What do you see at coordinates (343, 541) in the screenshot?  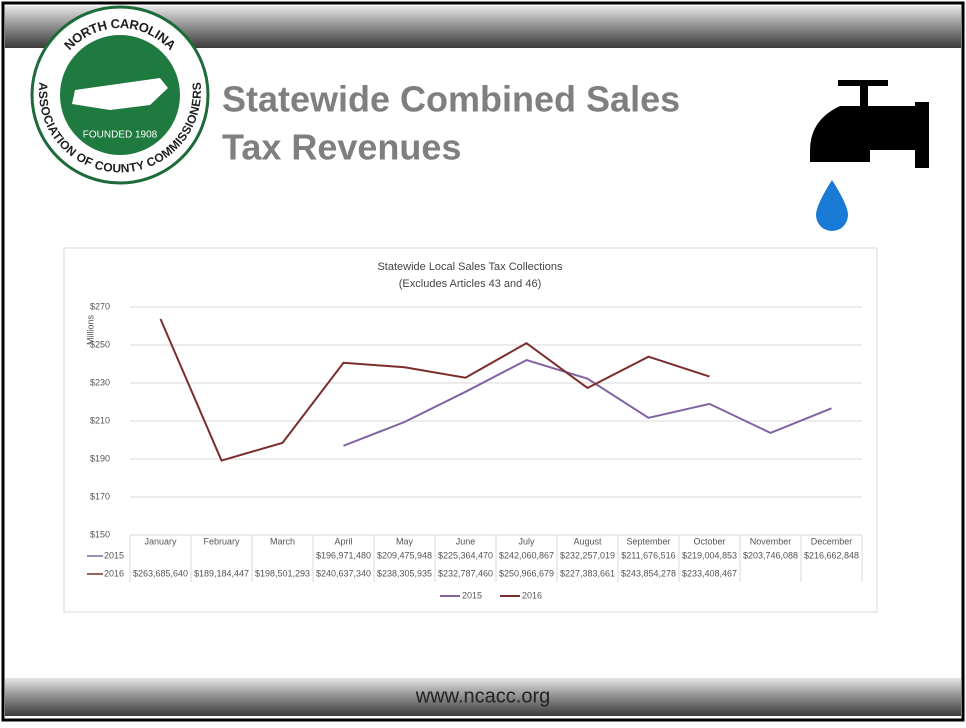 I see `x-tick-label: April` at bounding box center [343, 541].